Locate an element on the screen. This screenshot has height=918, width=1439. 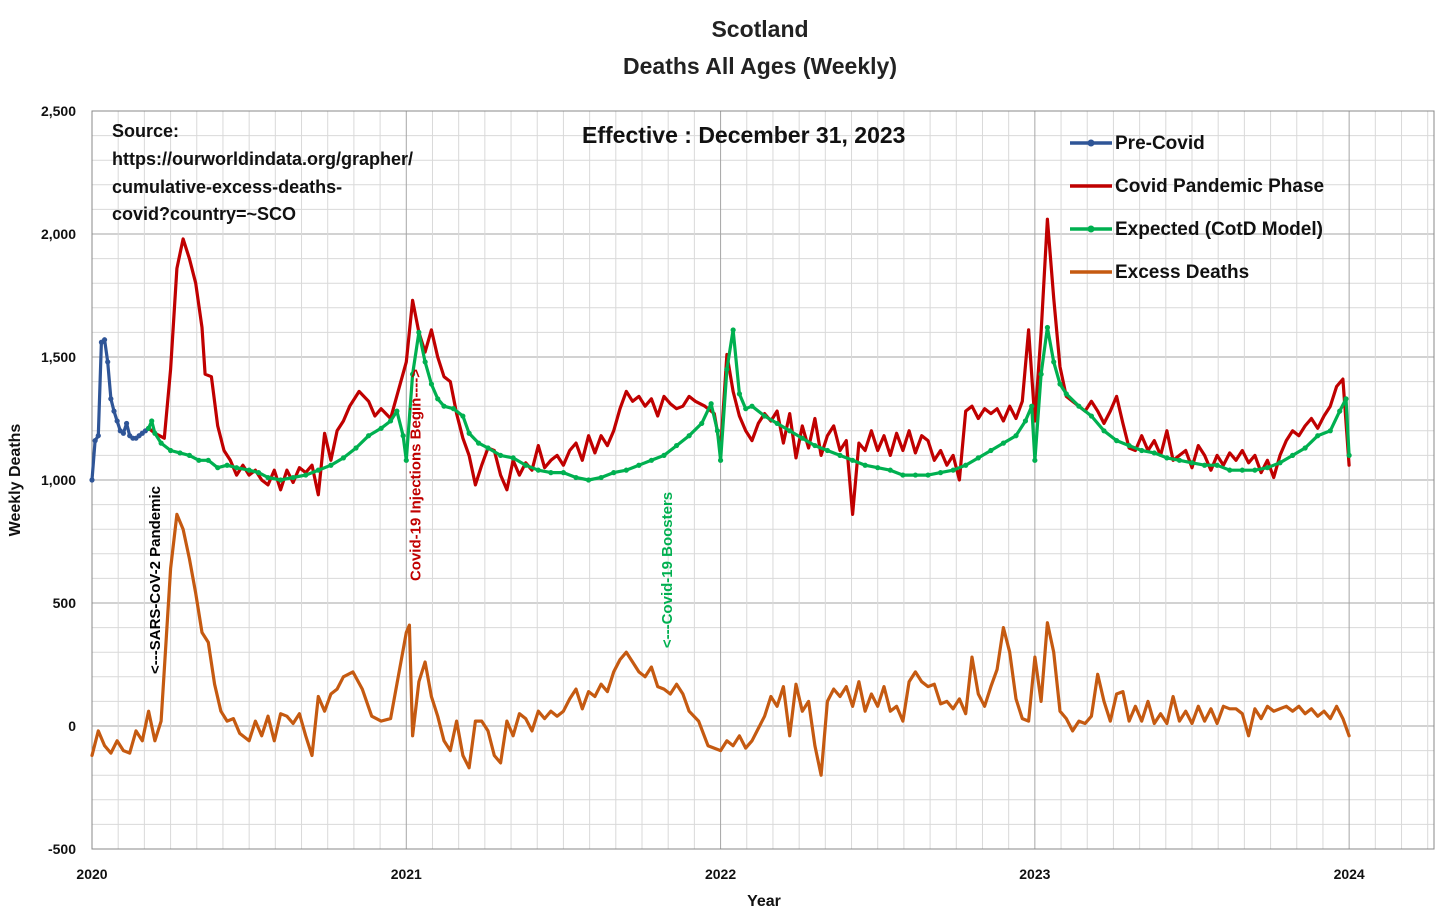
source-line: covid?country=~SCO is located at coordinates (204, 214).